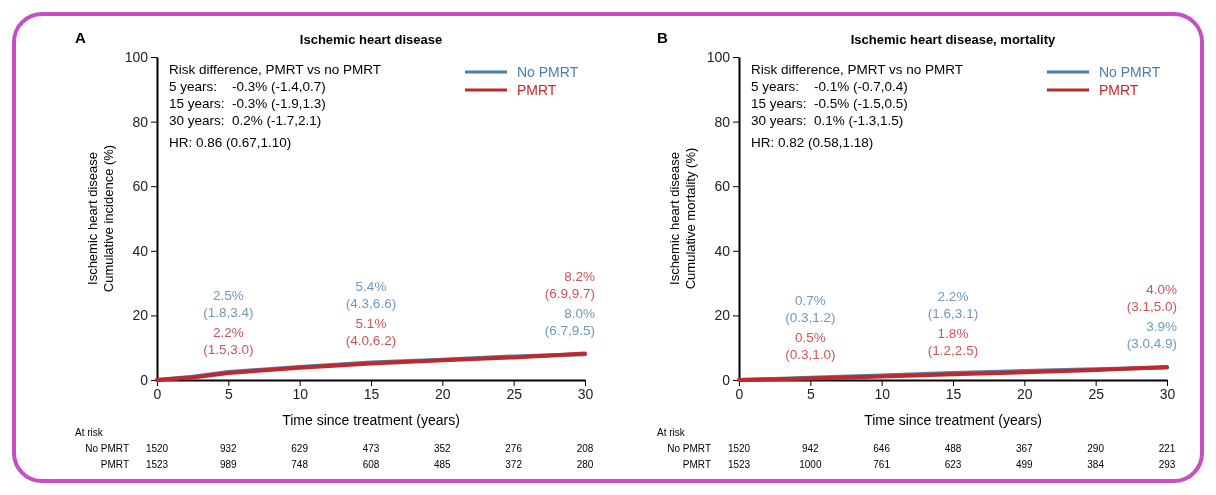 This screenshot has width=1216, height=495. I want to click on annotation: HR: 0.82 (0.58,1.18), so click(812, 142).